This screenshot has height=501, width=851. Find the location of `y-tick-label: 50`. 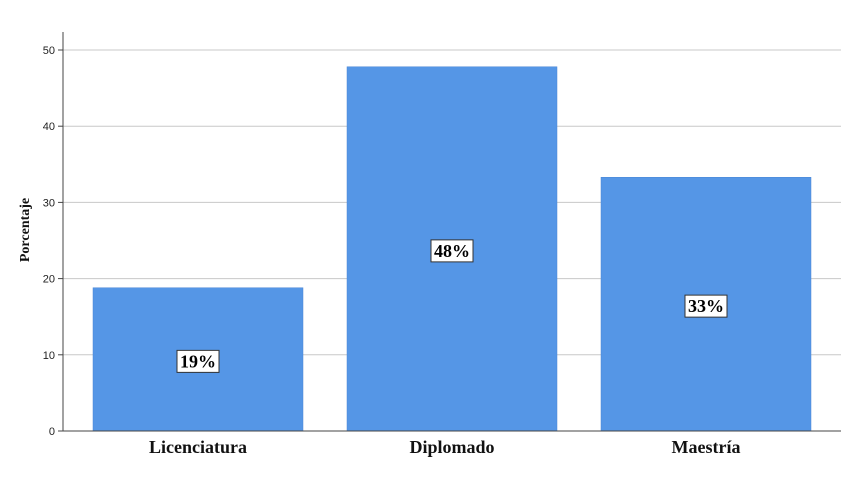

y-tick-label: 50 is located at coordinates (49, 51).